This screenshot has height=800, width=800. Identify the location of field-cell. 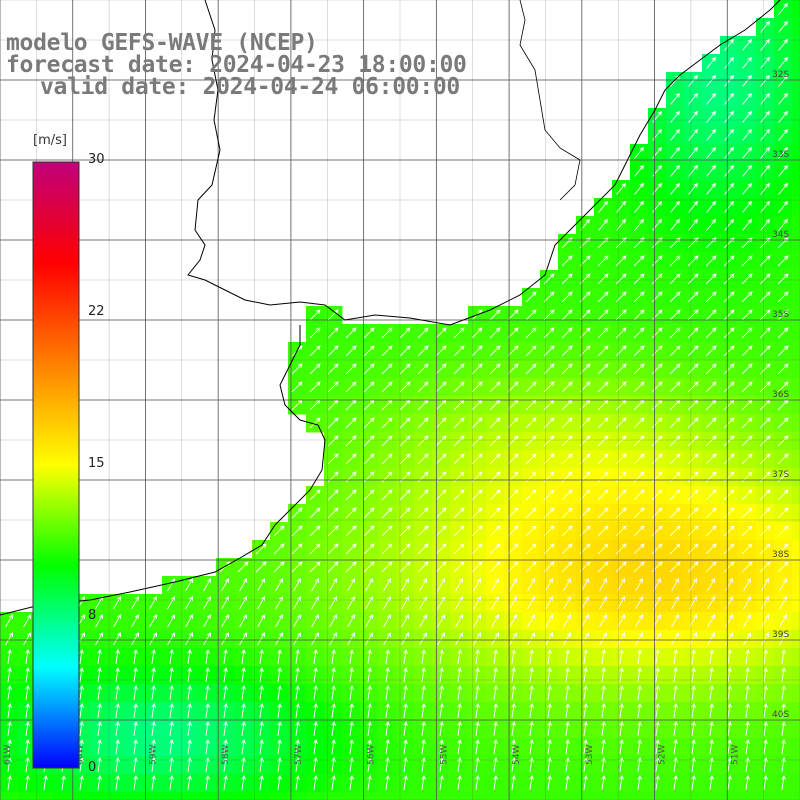
(796, 495).